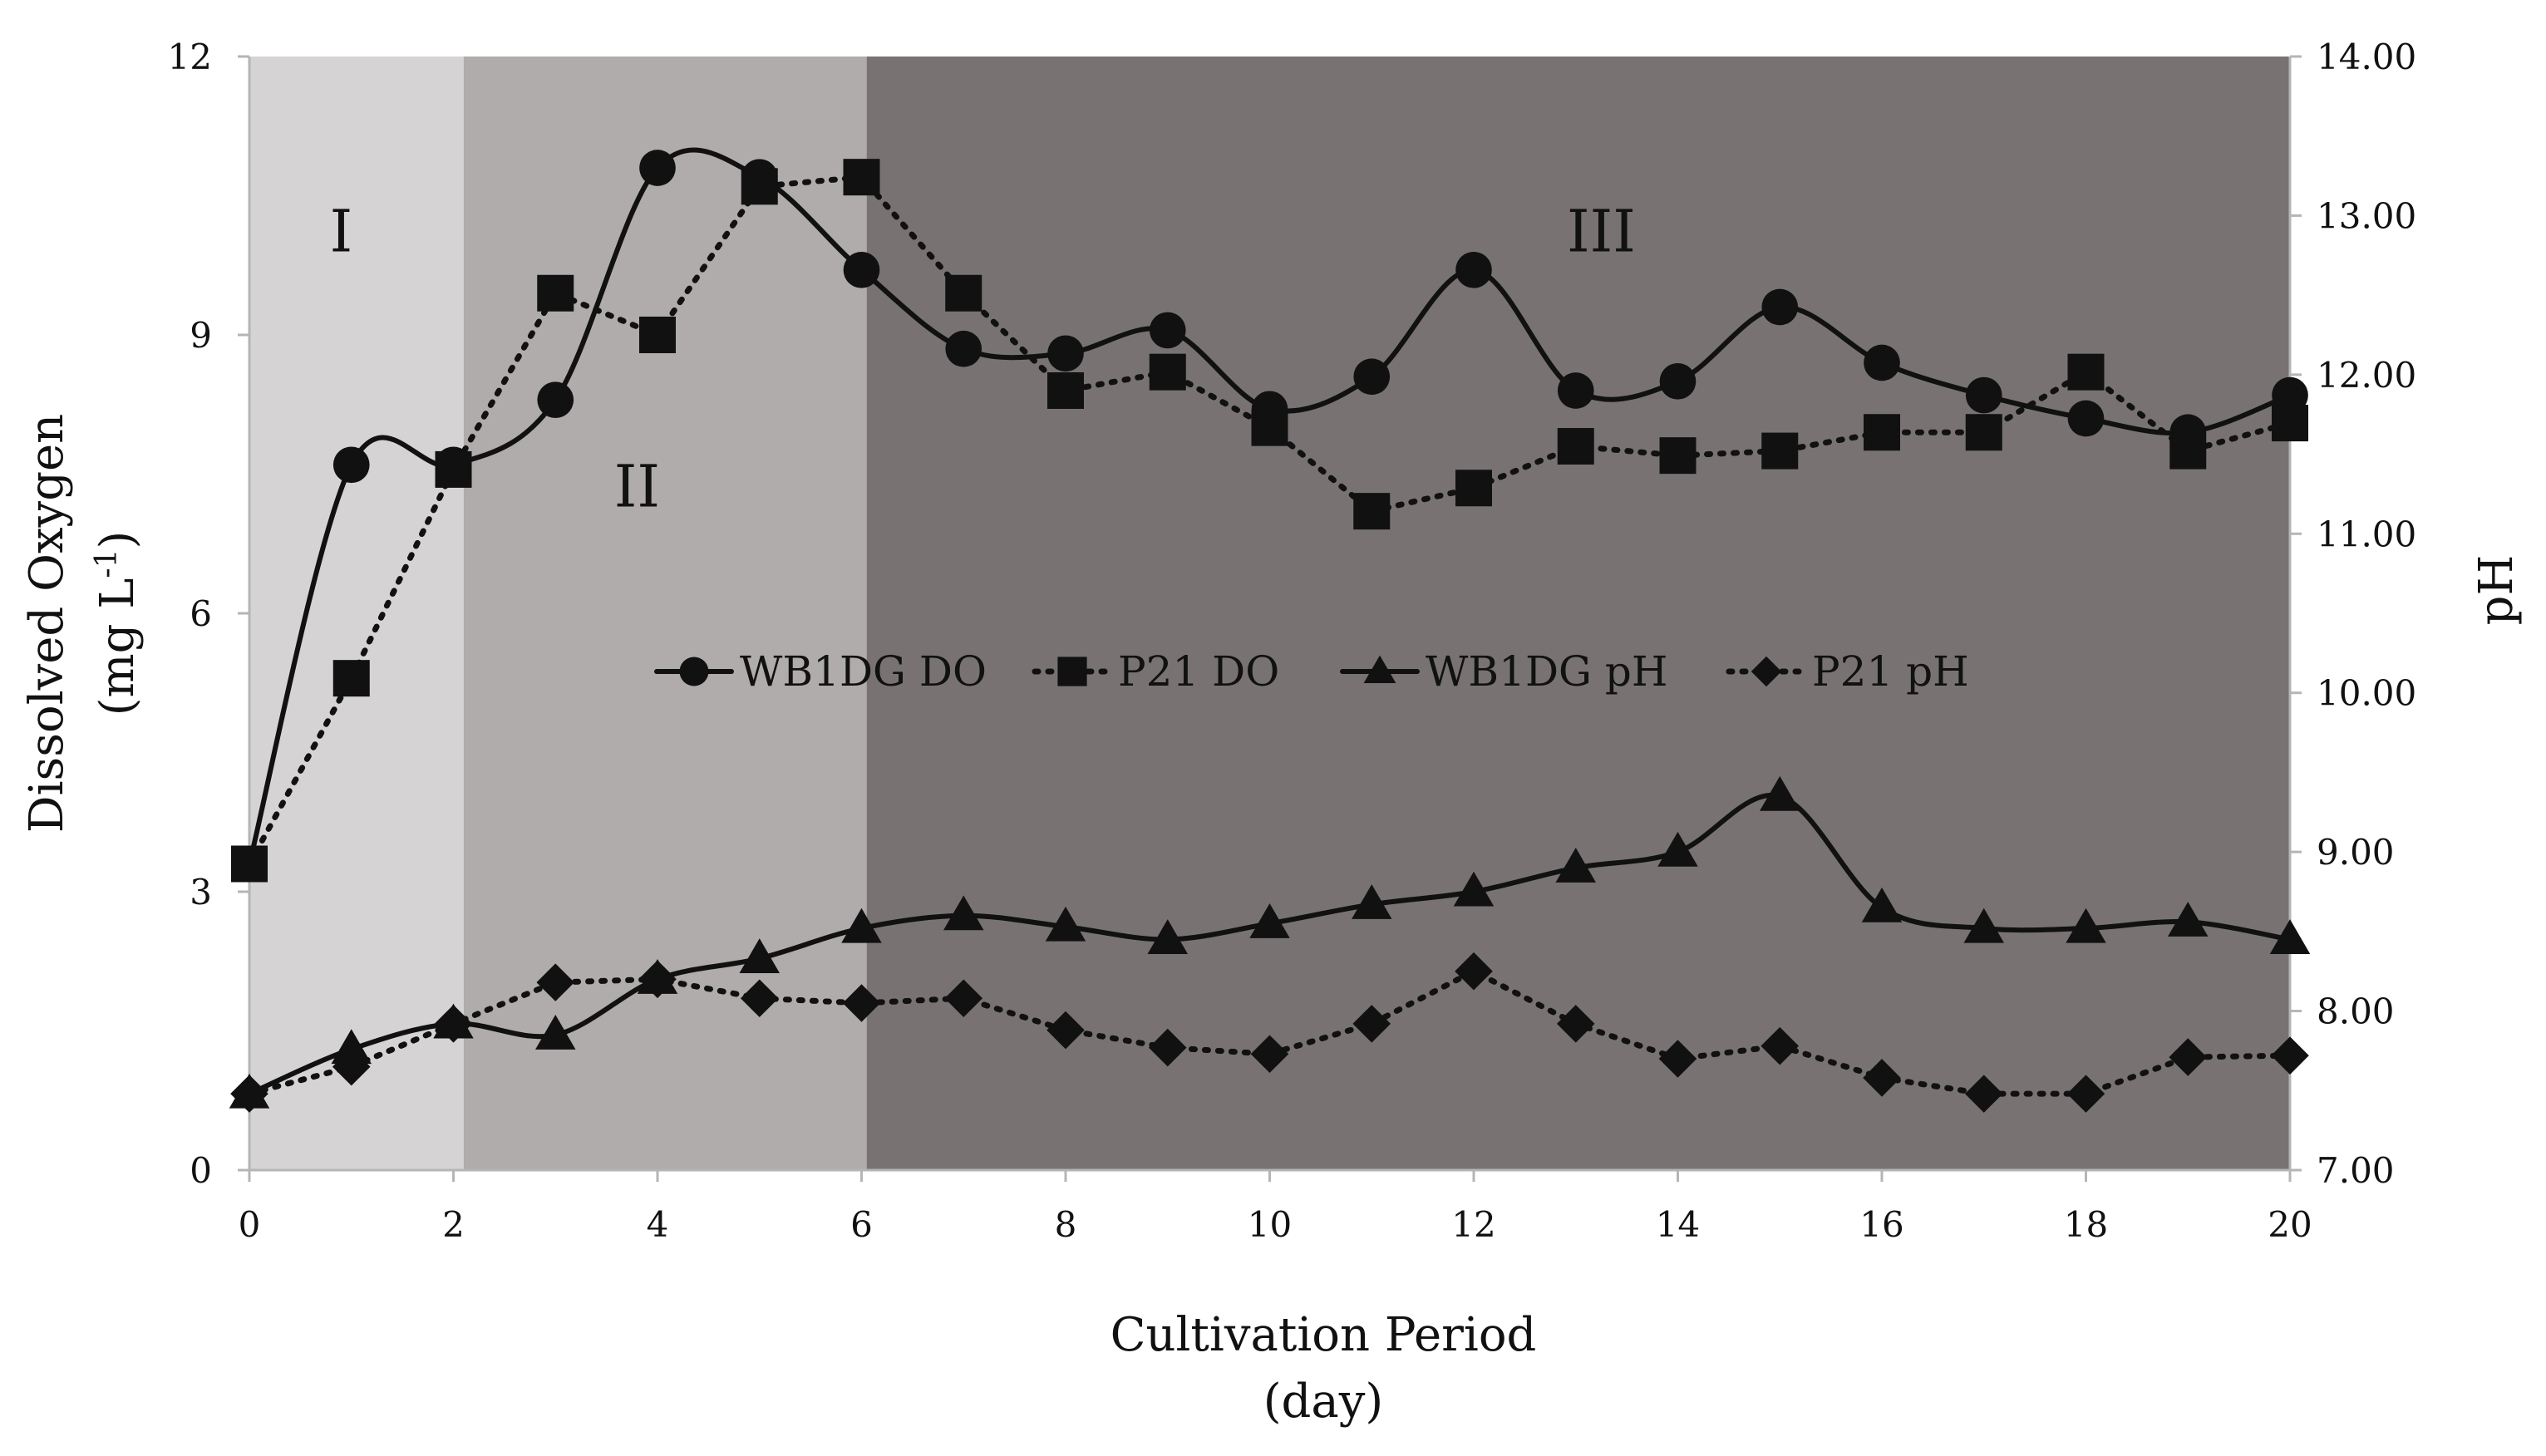 This screenshot has width=2546, height=1456. Describe the element at coordinates (2356, 1170) in the screenshot. I see `y2-tick-label: 7.00` at that location.